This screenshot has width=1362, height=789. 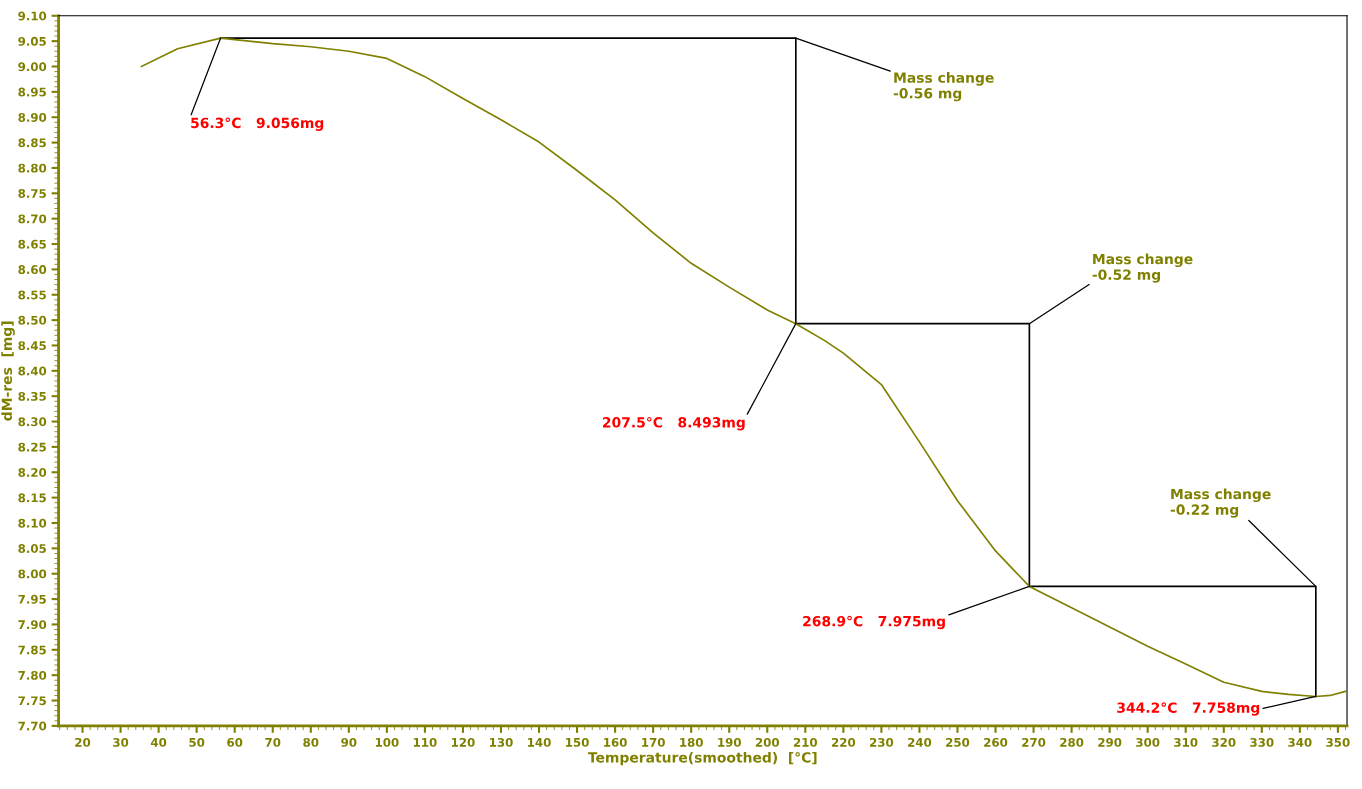 What do you see at coordinates (32, 143) in the screenshot?
I see `y-tick-label: 8.85` at bounding box center [32, 143].